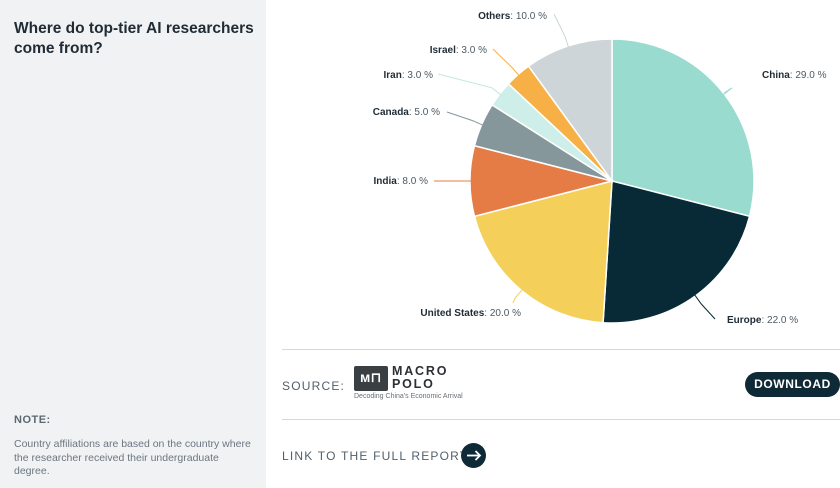  I want to click on data-label: Israel: 3.0 %, so click(458, 50).